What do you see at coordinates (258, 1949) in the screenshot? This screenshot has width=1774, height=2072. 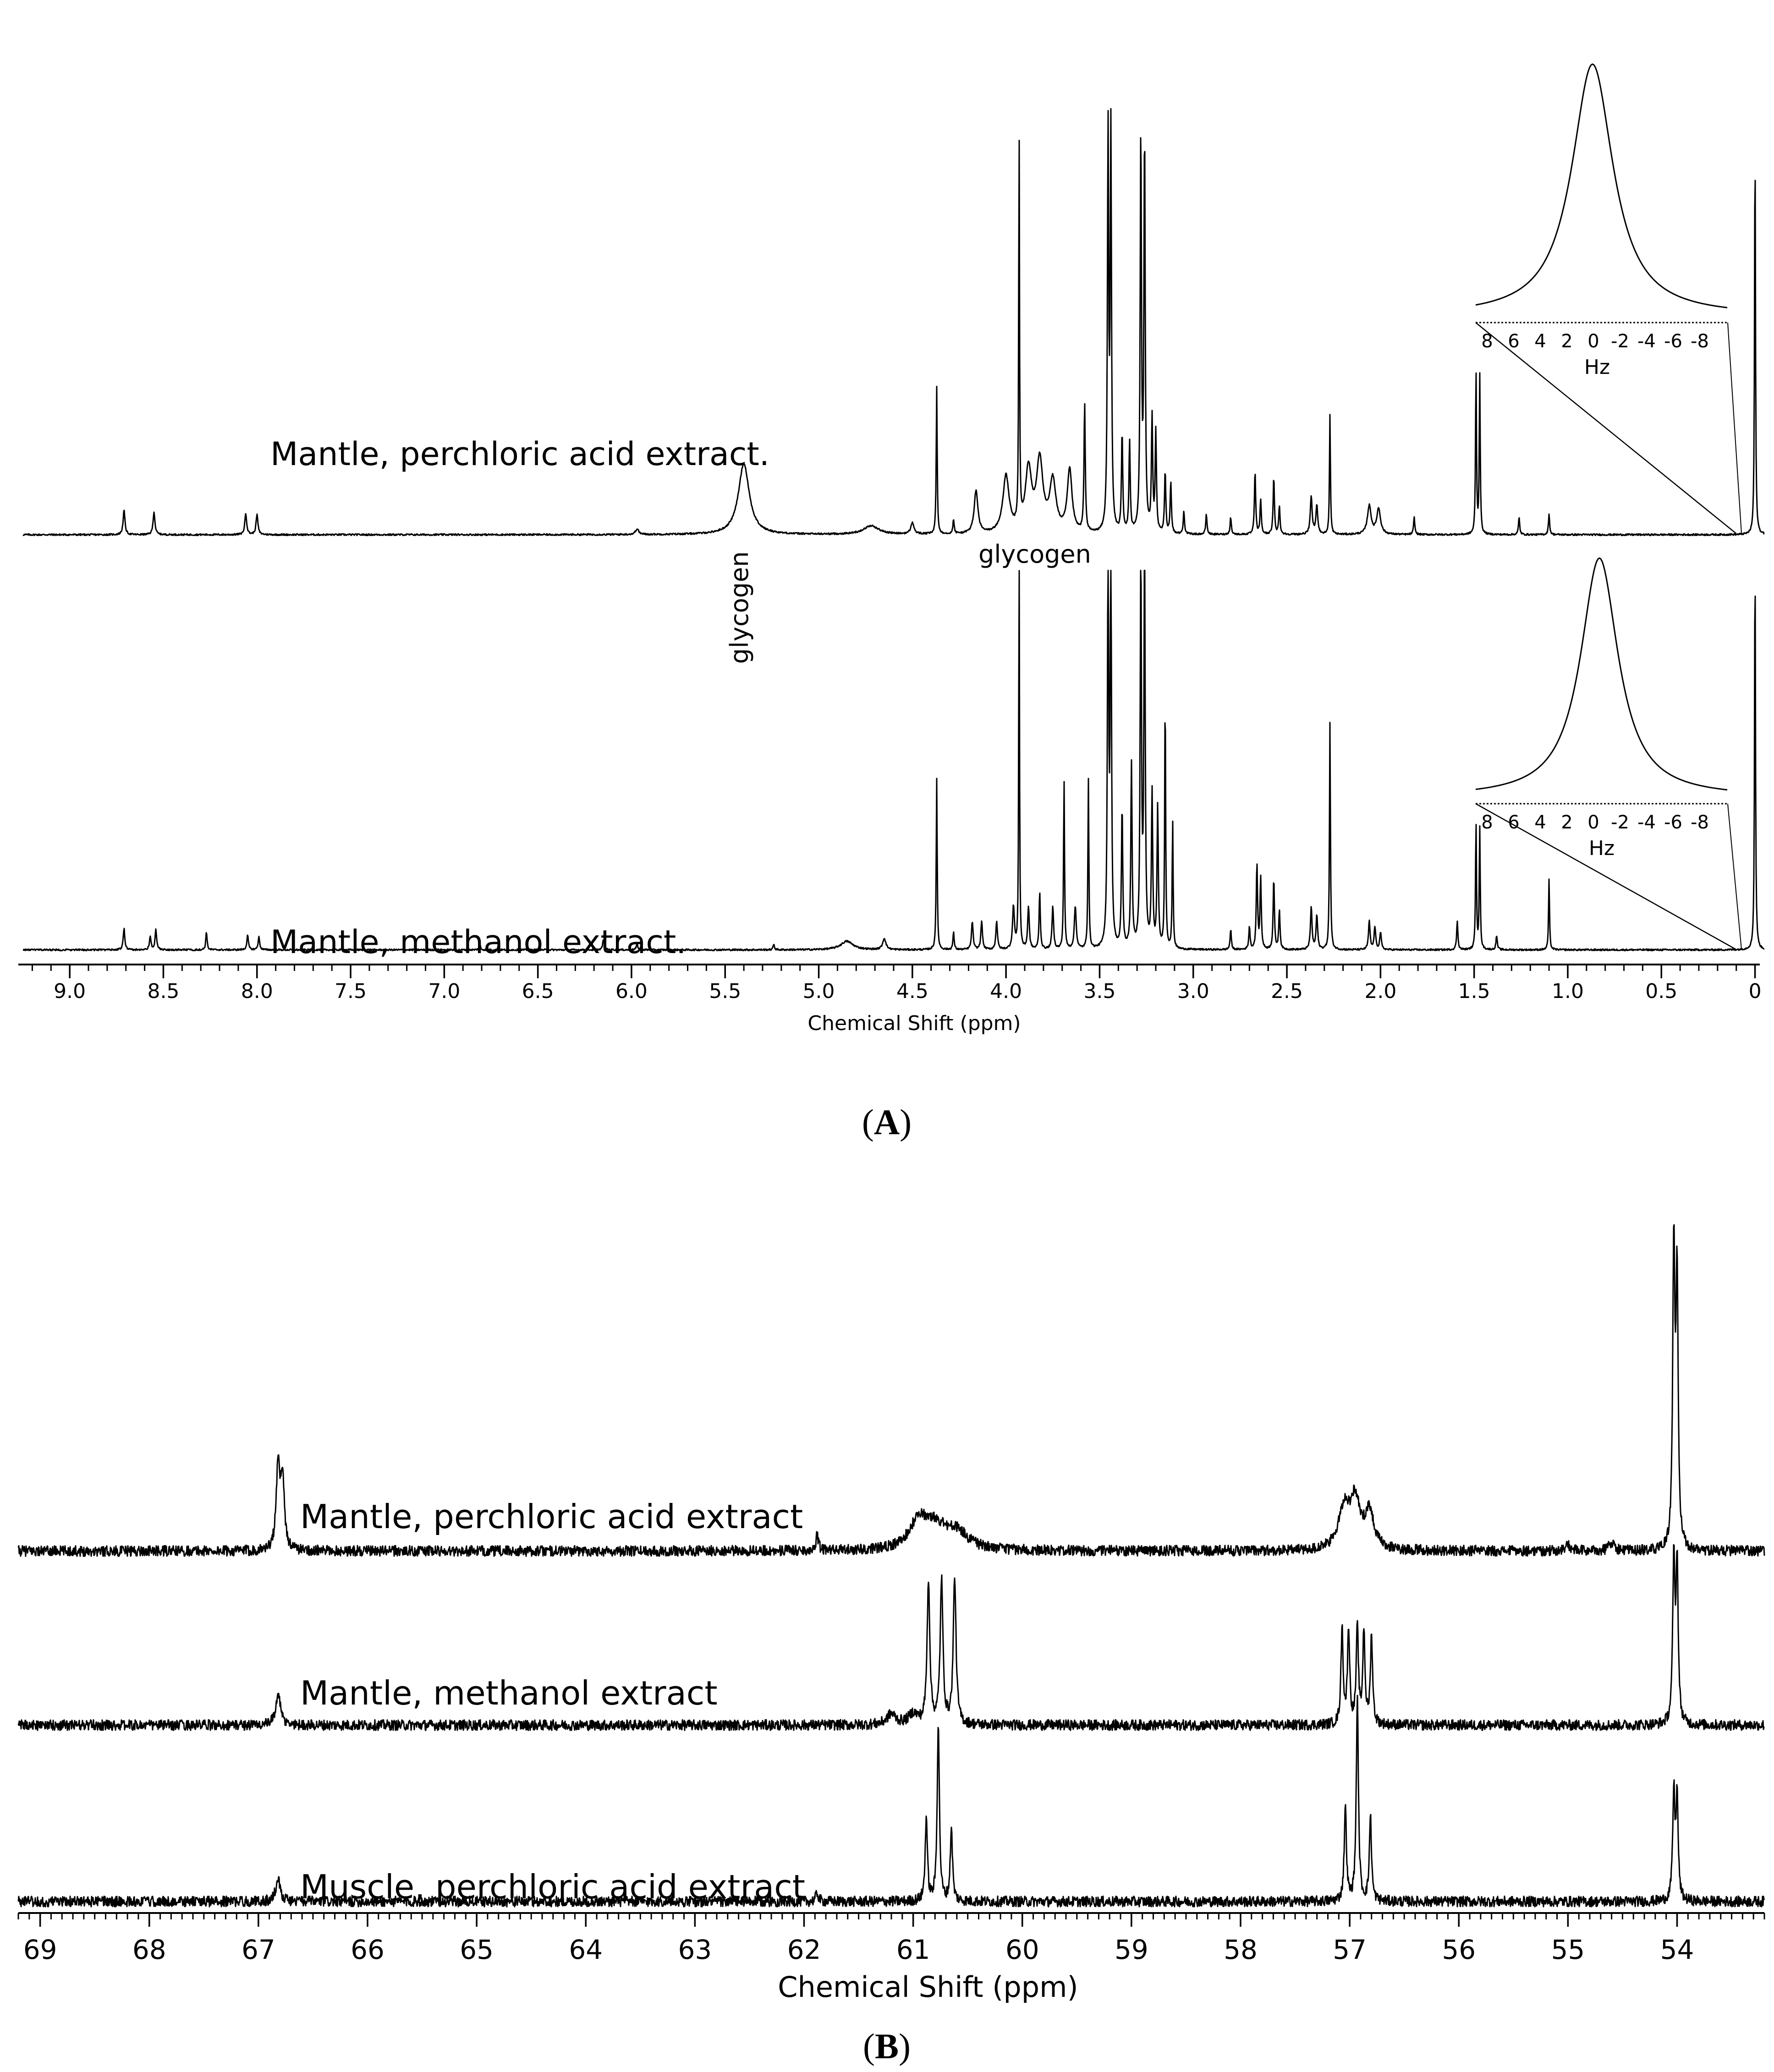 I see `b-tick-label: 67` at bounding box center [258, 1949].